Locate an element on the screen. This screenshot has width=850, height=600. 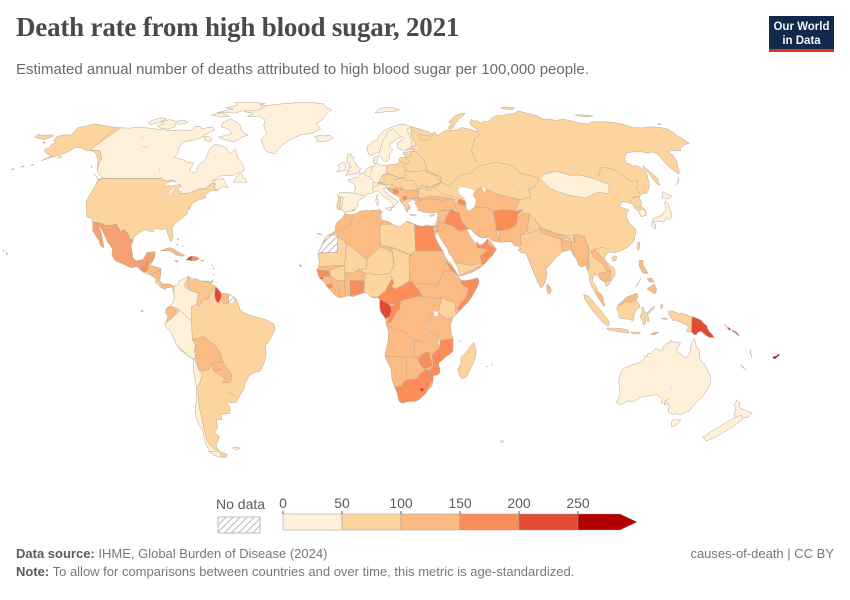
svg-text: 200 is located at coordinates (519, 503).